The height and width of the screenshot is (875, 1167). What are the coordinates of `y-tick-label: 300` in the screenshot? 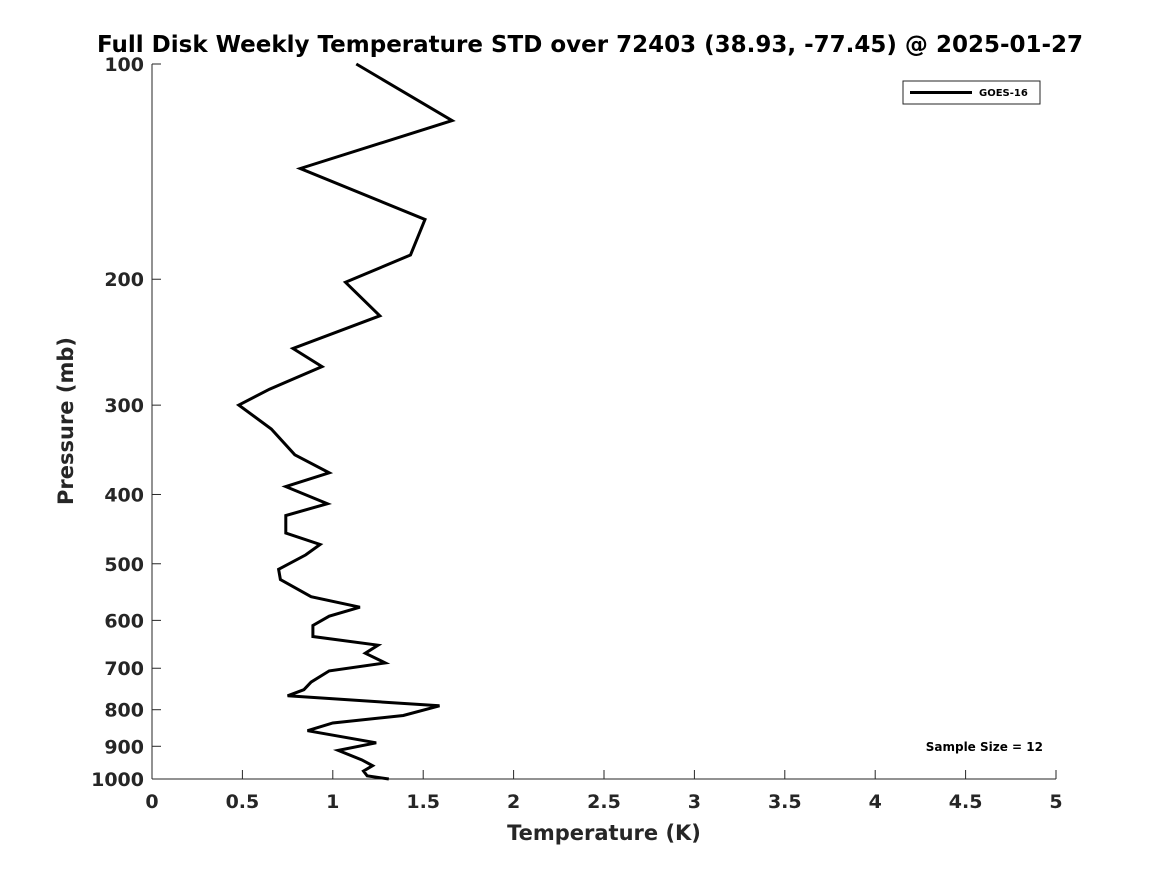 It's located at (124, 406).